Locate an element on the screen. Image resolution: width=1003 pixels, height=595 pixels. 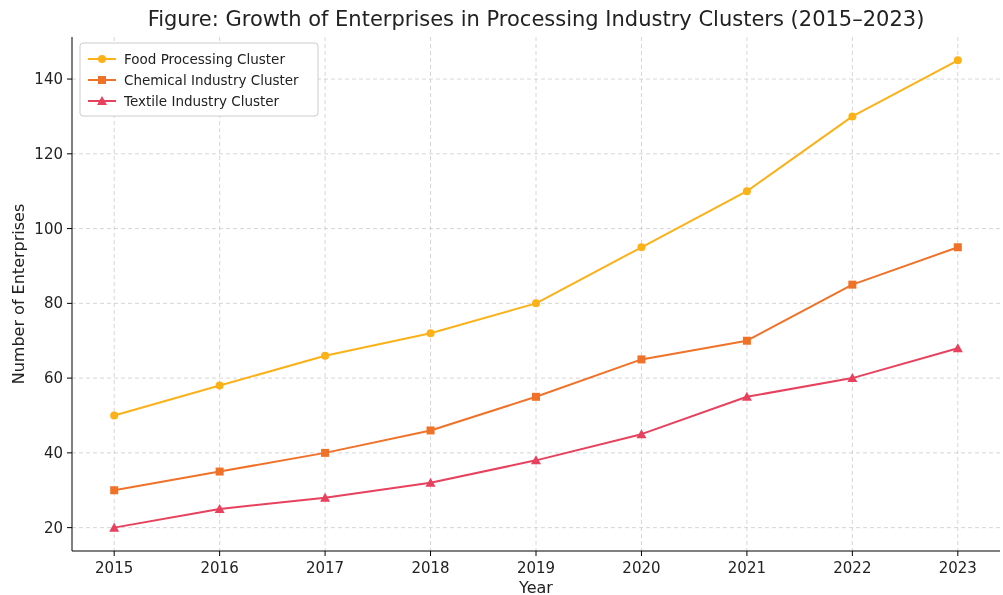
legend-label: Textile Industry Cluster is located at coordinates (201, 101).